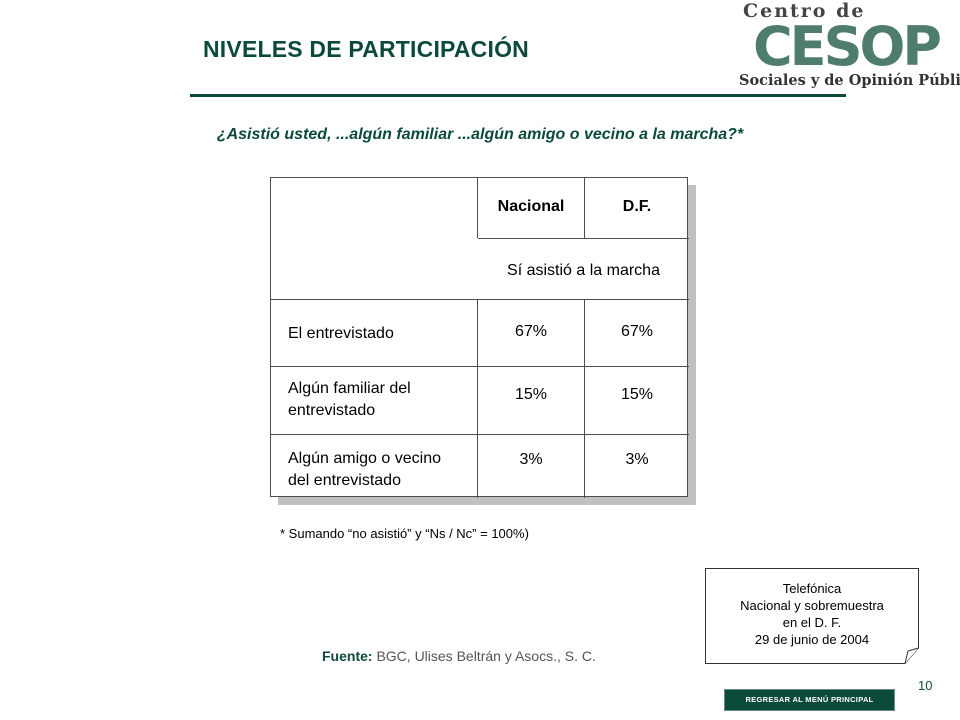 This screenshot has height=720, width=960. What do you see at coordinates (364, 470) in the screenshot?
I see `row-label: Algún amigo o vecino del entrevistado` at bounding box center [364, 470].